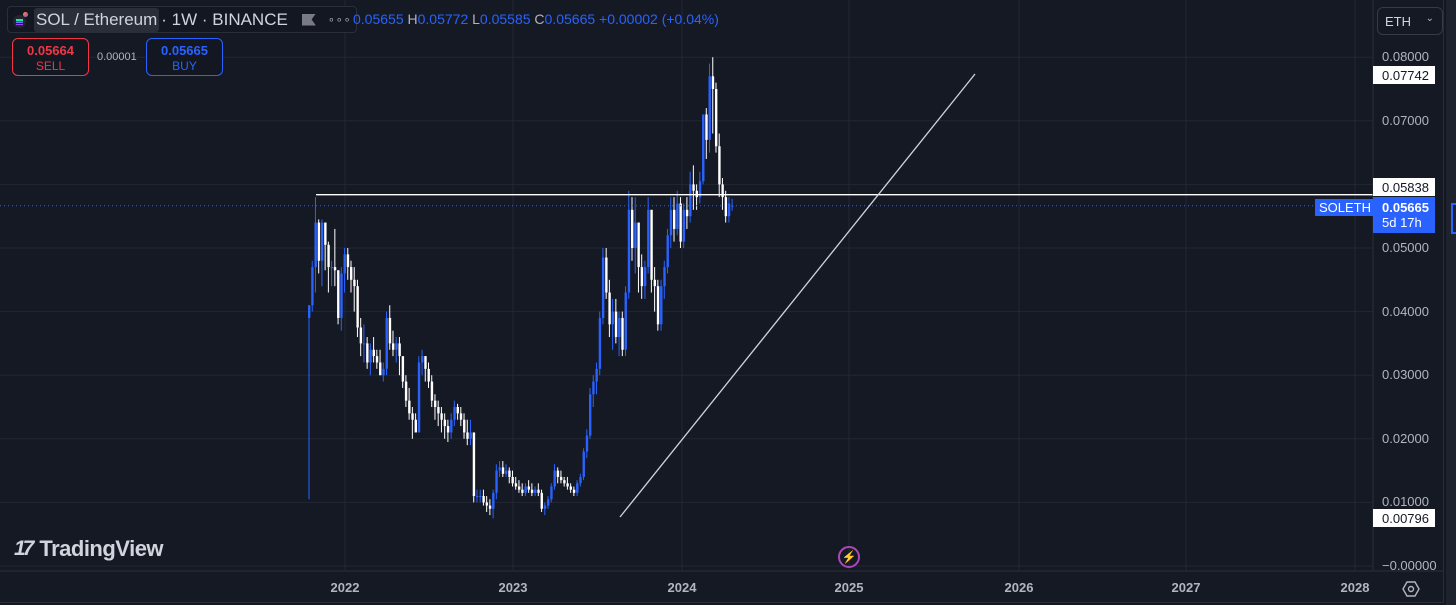 The width and height of the screenshot is (1456, 605). Describe the element at coordinates (1405, 438) in the screenshot. I see `price-tick: 0.02000` at that location.